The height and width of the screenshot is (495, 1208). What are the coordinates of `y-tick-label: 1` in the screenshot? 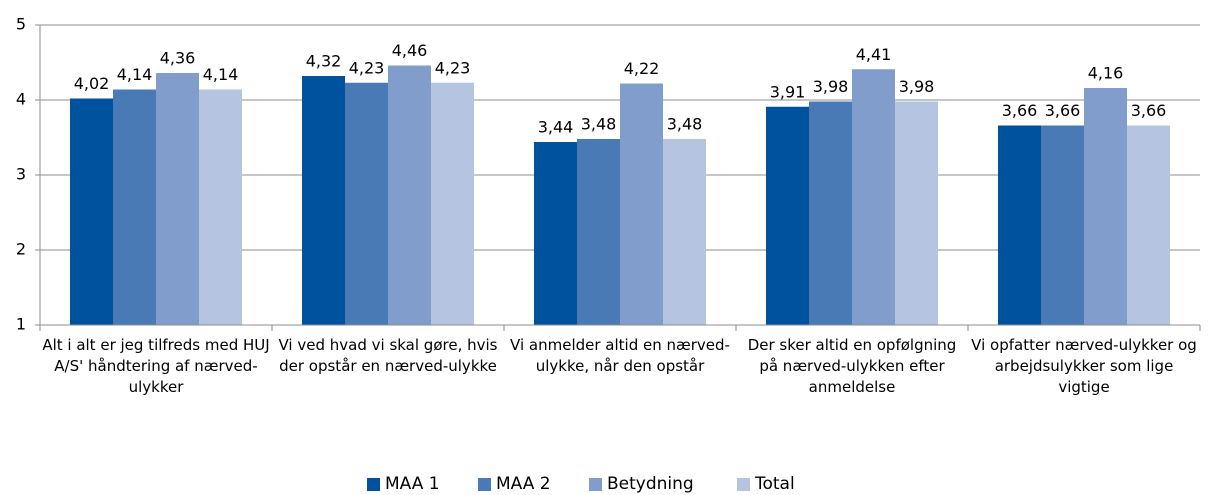 It's located at (21, 324).